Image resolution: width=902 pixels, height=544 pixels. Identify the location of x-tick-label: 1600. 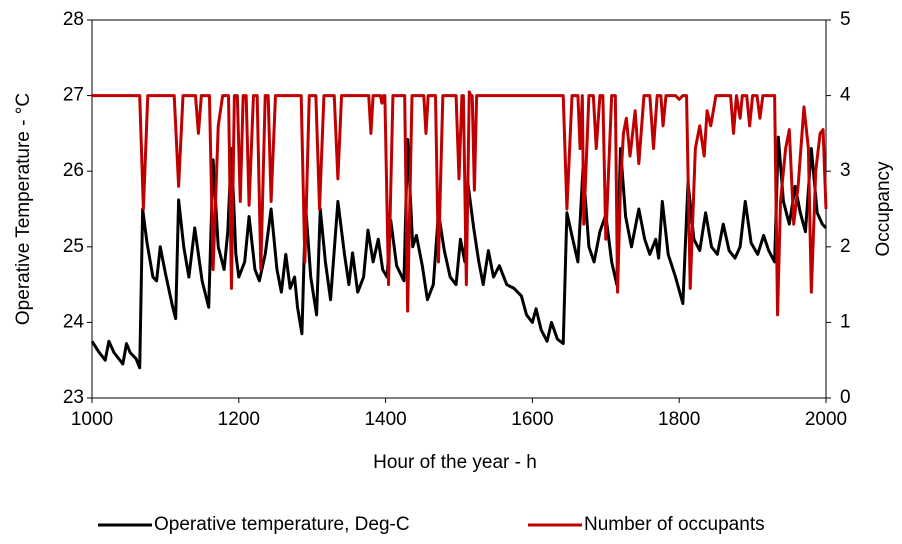
(532, 419).